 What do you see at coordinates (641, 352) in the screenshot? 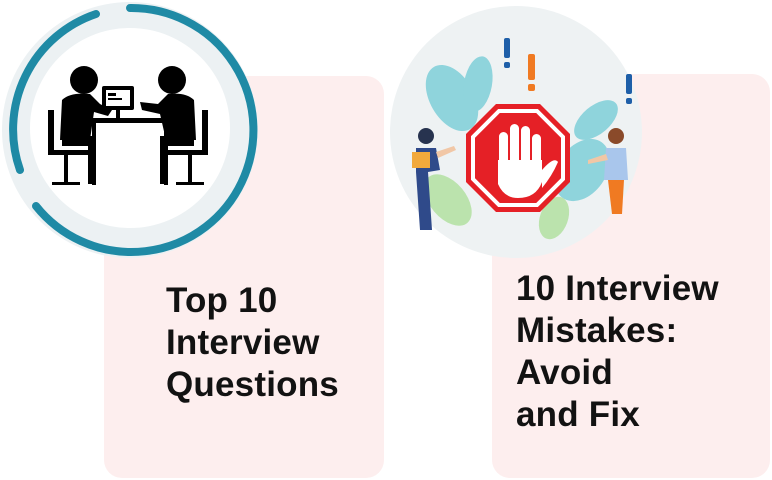
I see `card-title-interview-mistakes: 10 Interview Mistakes: Avoid and Fix` at bounding box center [641, 352].